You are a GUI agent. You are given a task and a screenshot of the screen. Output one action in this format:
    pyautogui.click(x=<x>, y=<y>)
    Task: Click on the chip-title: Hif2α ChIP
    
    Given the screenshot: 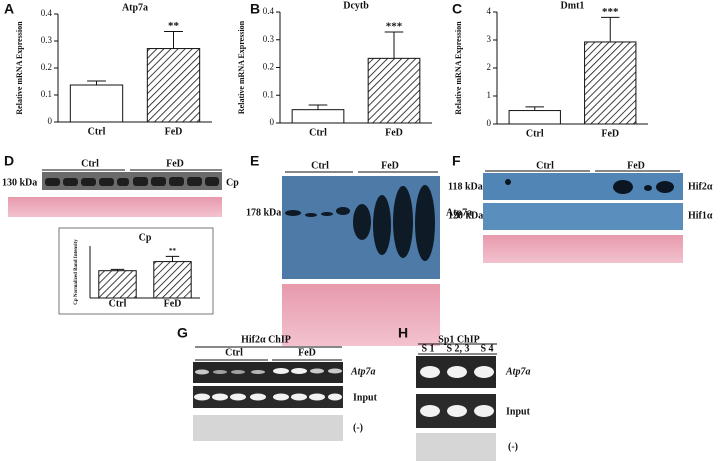 What is the action you would take?
    pyautogui.click(x=266, y=339)
    